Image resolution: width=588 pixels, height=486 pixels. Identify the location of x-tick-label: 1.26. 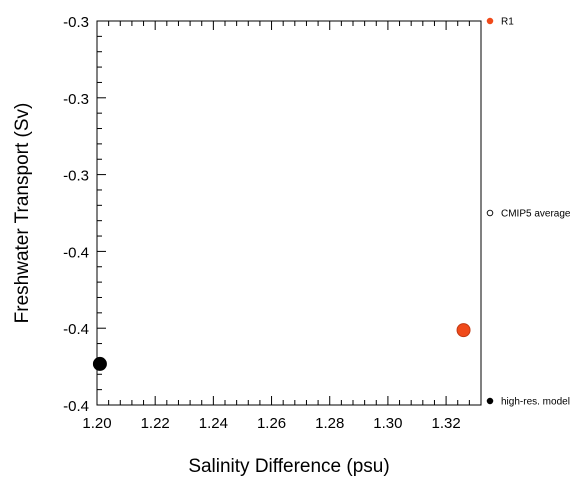
(271, 423).